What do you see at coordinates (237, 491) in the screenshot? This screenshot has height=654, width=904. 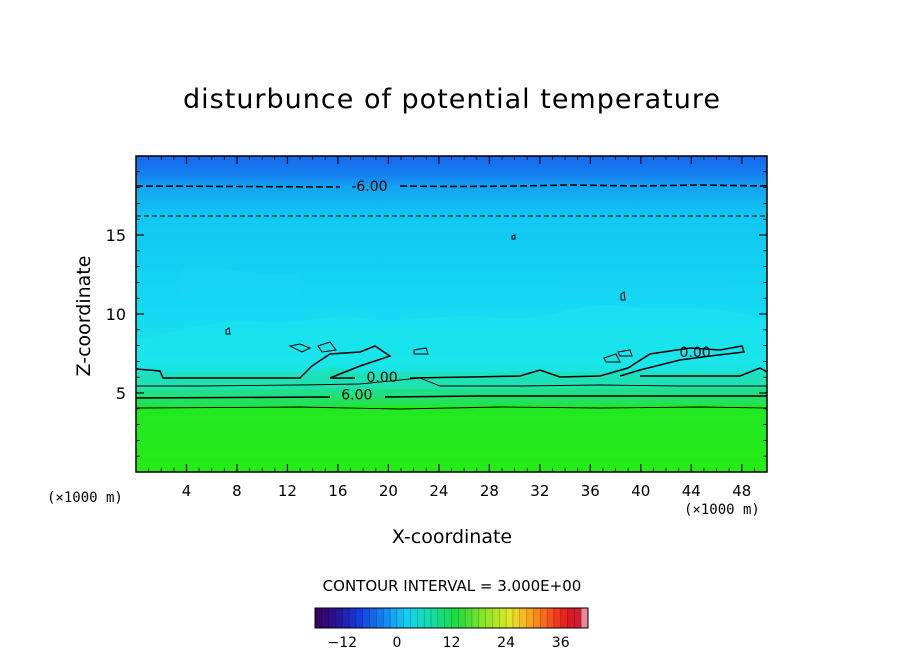 I see `x-tick-label: 8` at bounding box center [237, 491].